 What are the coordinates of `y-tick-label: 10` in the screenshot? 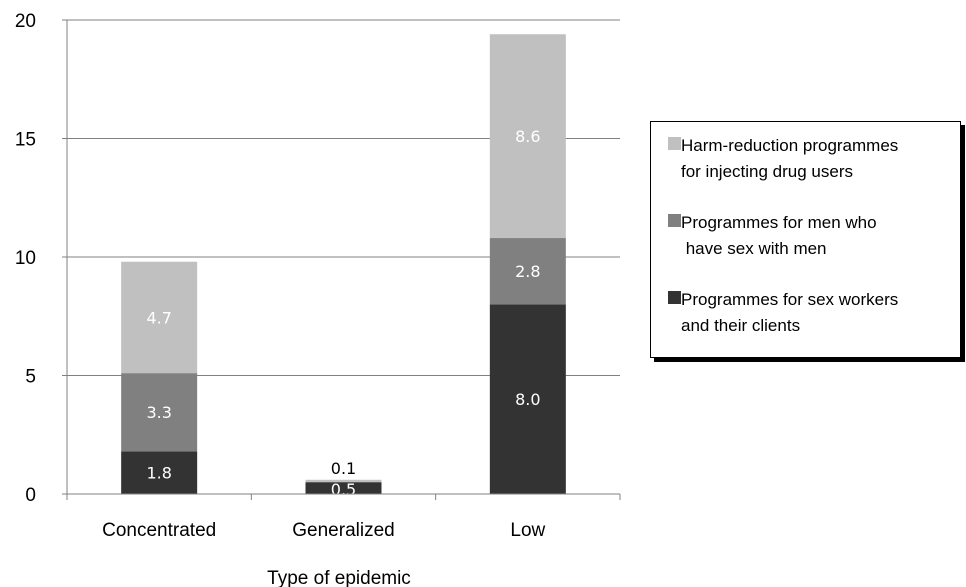 It's located at (25, 258).